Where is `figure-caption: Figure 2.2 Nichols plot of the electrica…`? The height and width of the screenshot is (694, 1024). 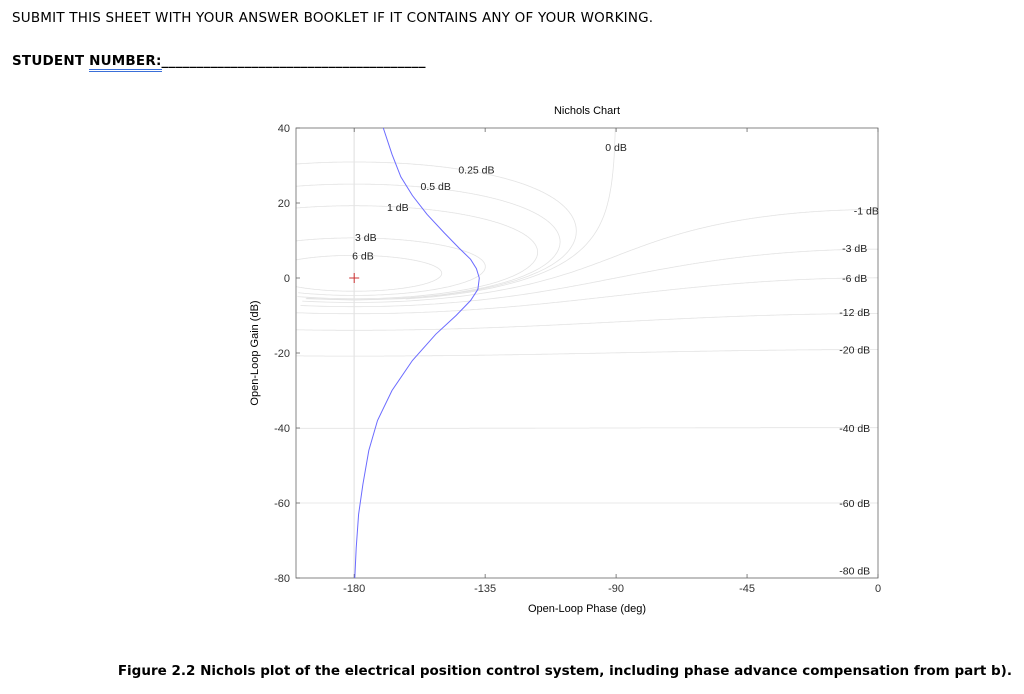
figure-caption: Figure 2.2 Nichols plot of the electrica… is located at coordinates (564, 671).